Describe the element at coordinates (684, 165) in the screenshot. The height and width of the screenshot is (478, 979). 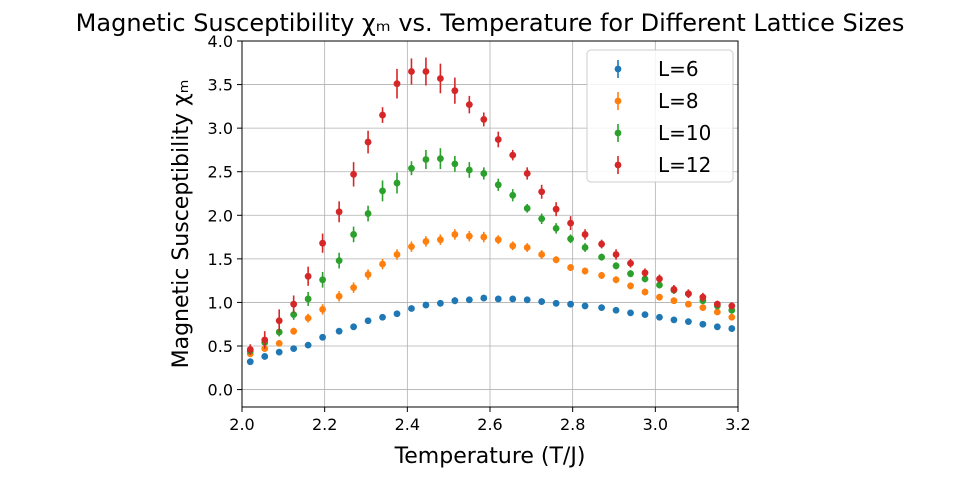
I see `legend-label: L=12` at that location.